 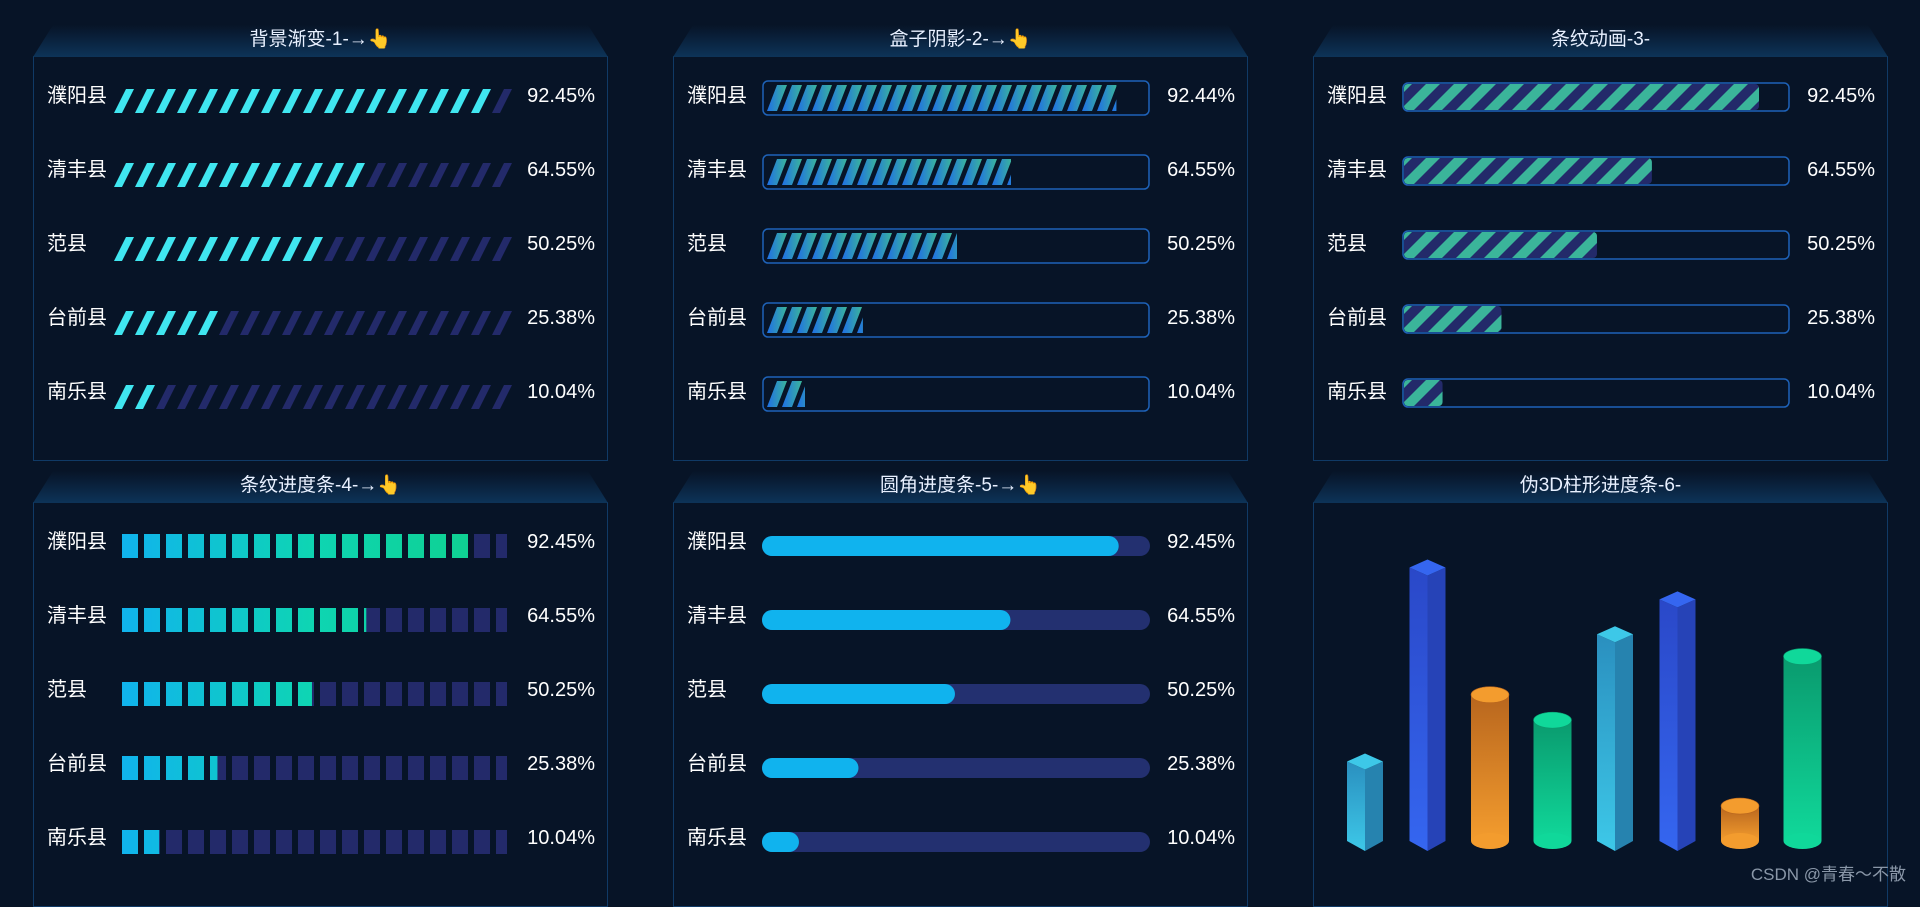 I want to click on panel-header: 条纹进度条-4-→👆, so click(x=320, y=487).